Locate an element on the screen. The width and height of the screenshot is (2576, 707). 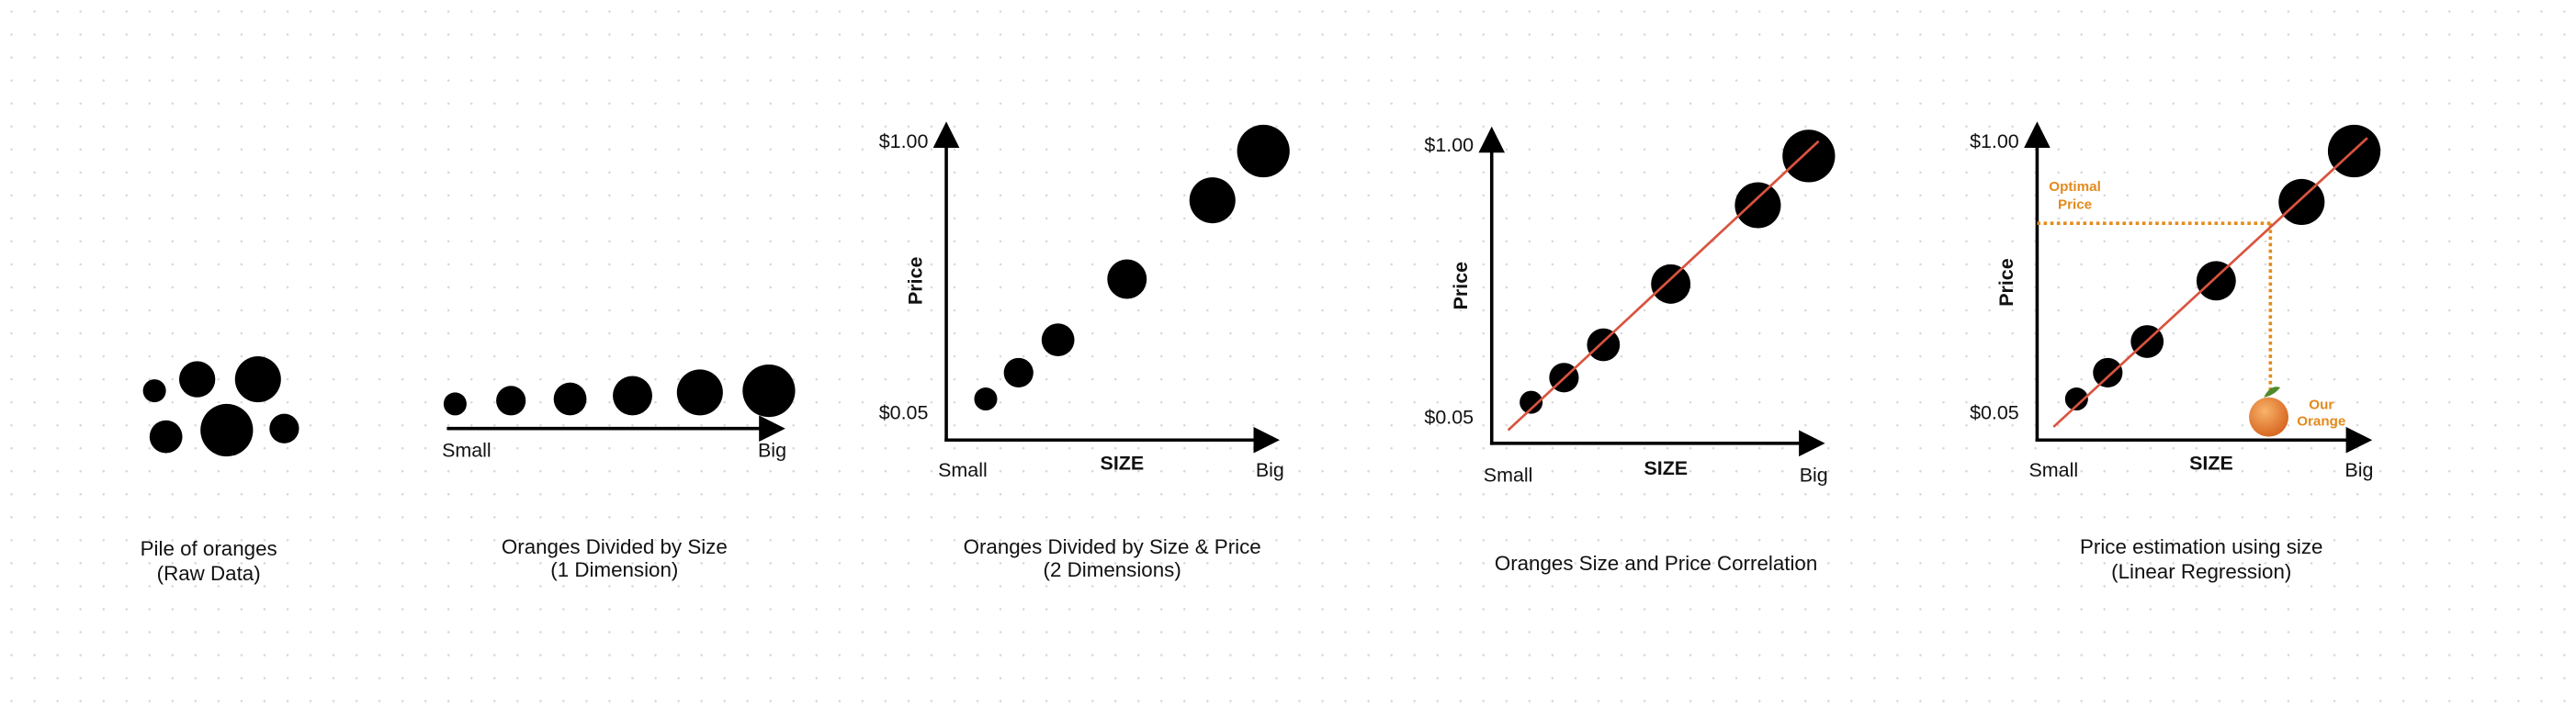
annotation: Price is located at coordinates (2075, 205).